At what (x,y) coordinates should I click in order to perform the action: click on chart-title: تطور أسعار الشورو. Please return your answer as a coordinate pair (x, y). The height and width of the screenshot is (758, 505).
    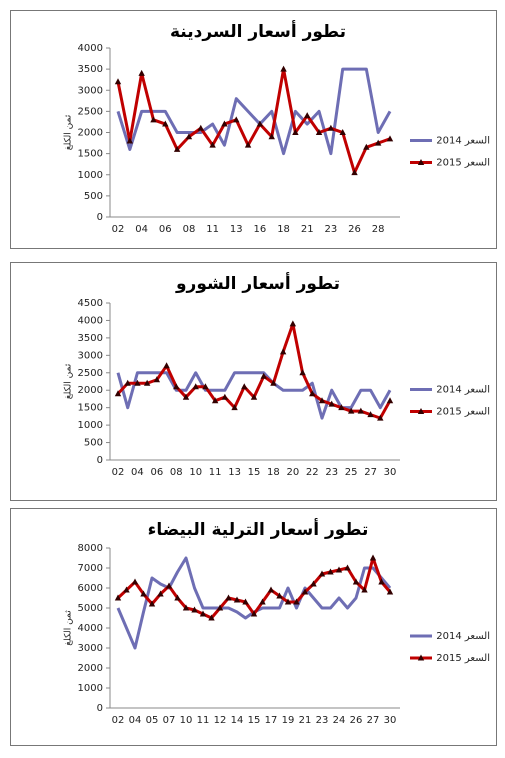
    Looking at the image, I should click on (257, 283).